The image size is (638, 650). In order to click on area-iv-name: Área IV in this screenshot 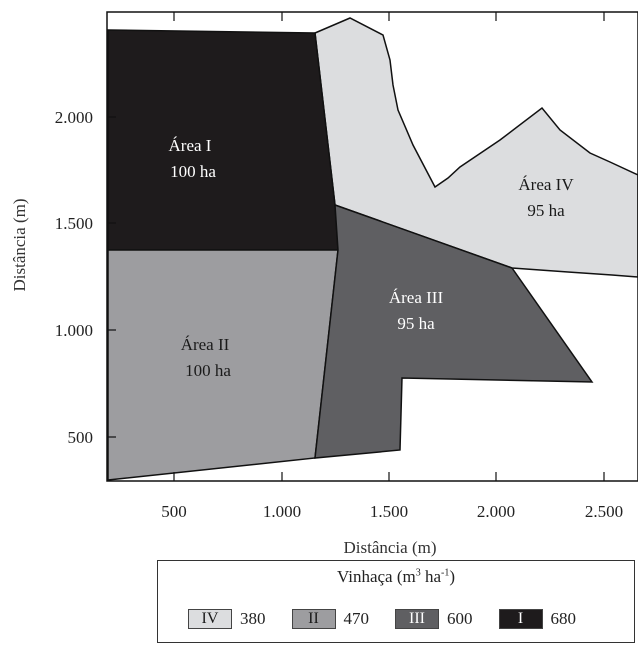, I will do `click(546, 184)`.